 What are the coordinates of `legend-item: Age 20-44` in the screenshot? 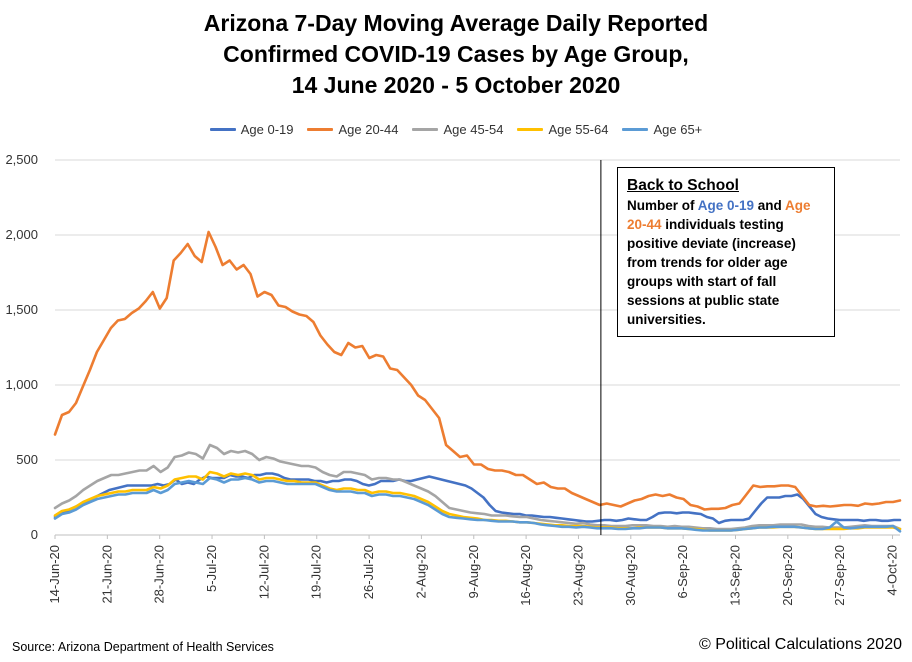 It's located at (352, 129).